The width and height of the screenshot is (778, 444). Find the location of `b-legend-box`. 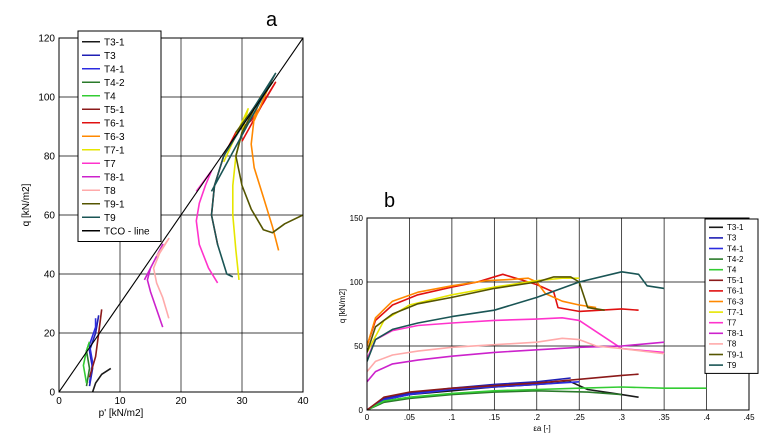

b-legend-box is located at coordinates (731, 296).